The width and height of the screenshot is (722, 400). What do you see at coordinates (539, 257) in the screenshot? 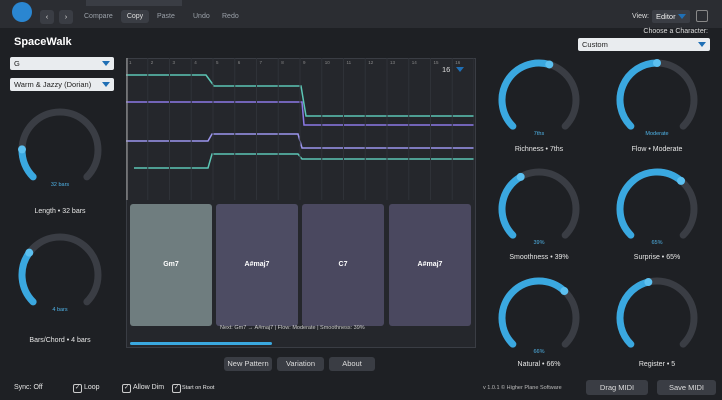
I see `knob-label: Smoothness • 39%` at bounding box center [539, 257].